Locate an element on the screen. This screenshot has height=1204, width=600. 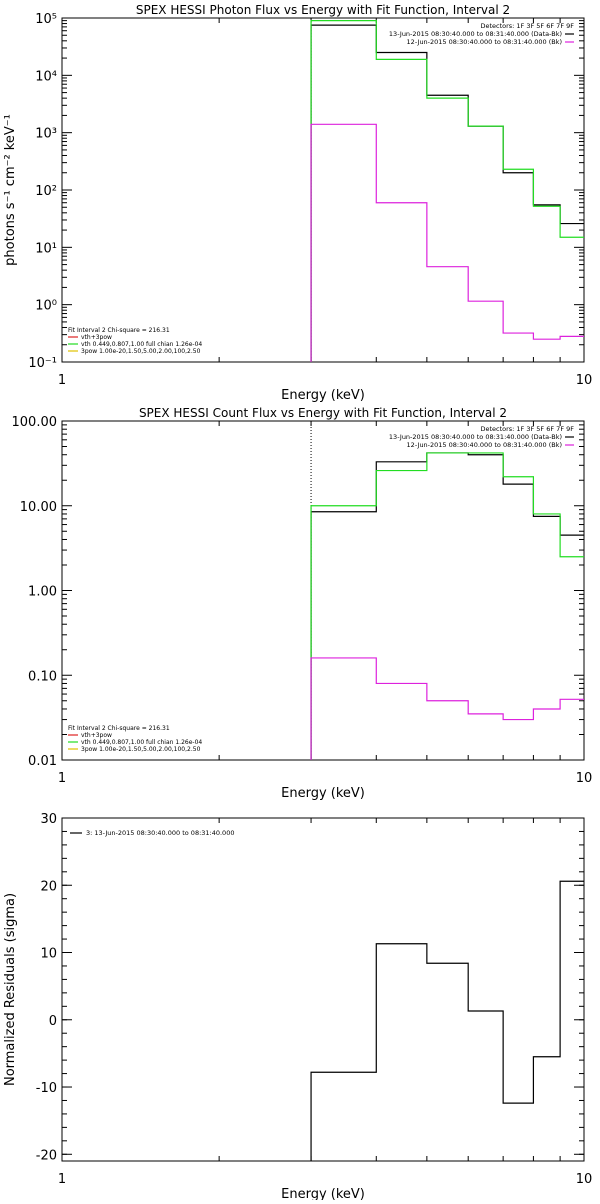
y-tick-label: 10³ is located at coordinates (46, 134).